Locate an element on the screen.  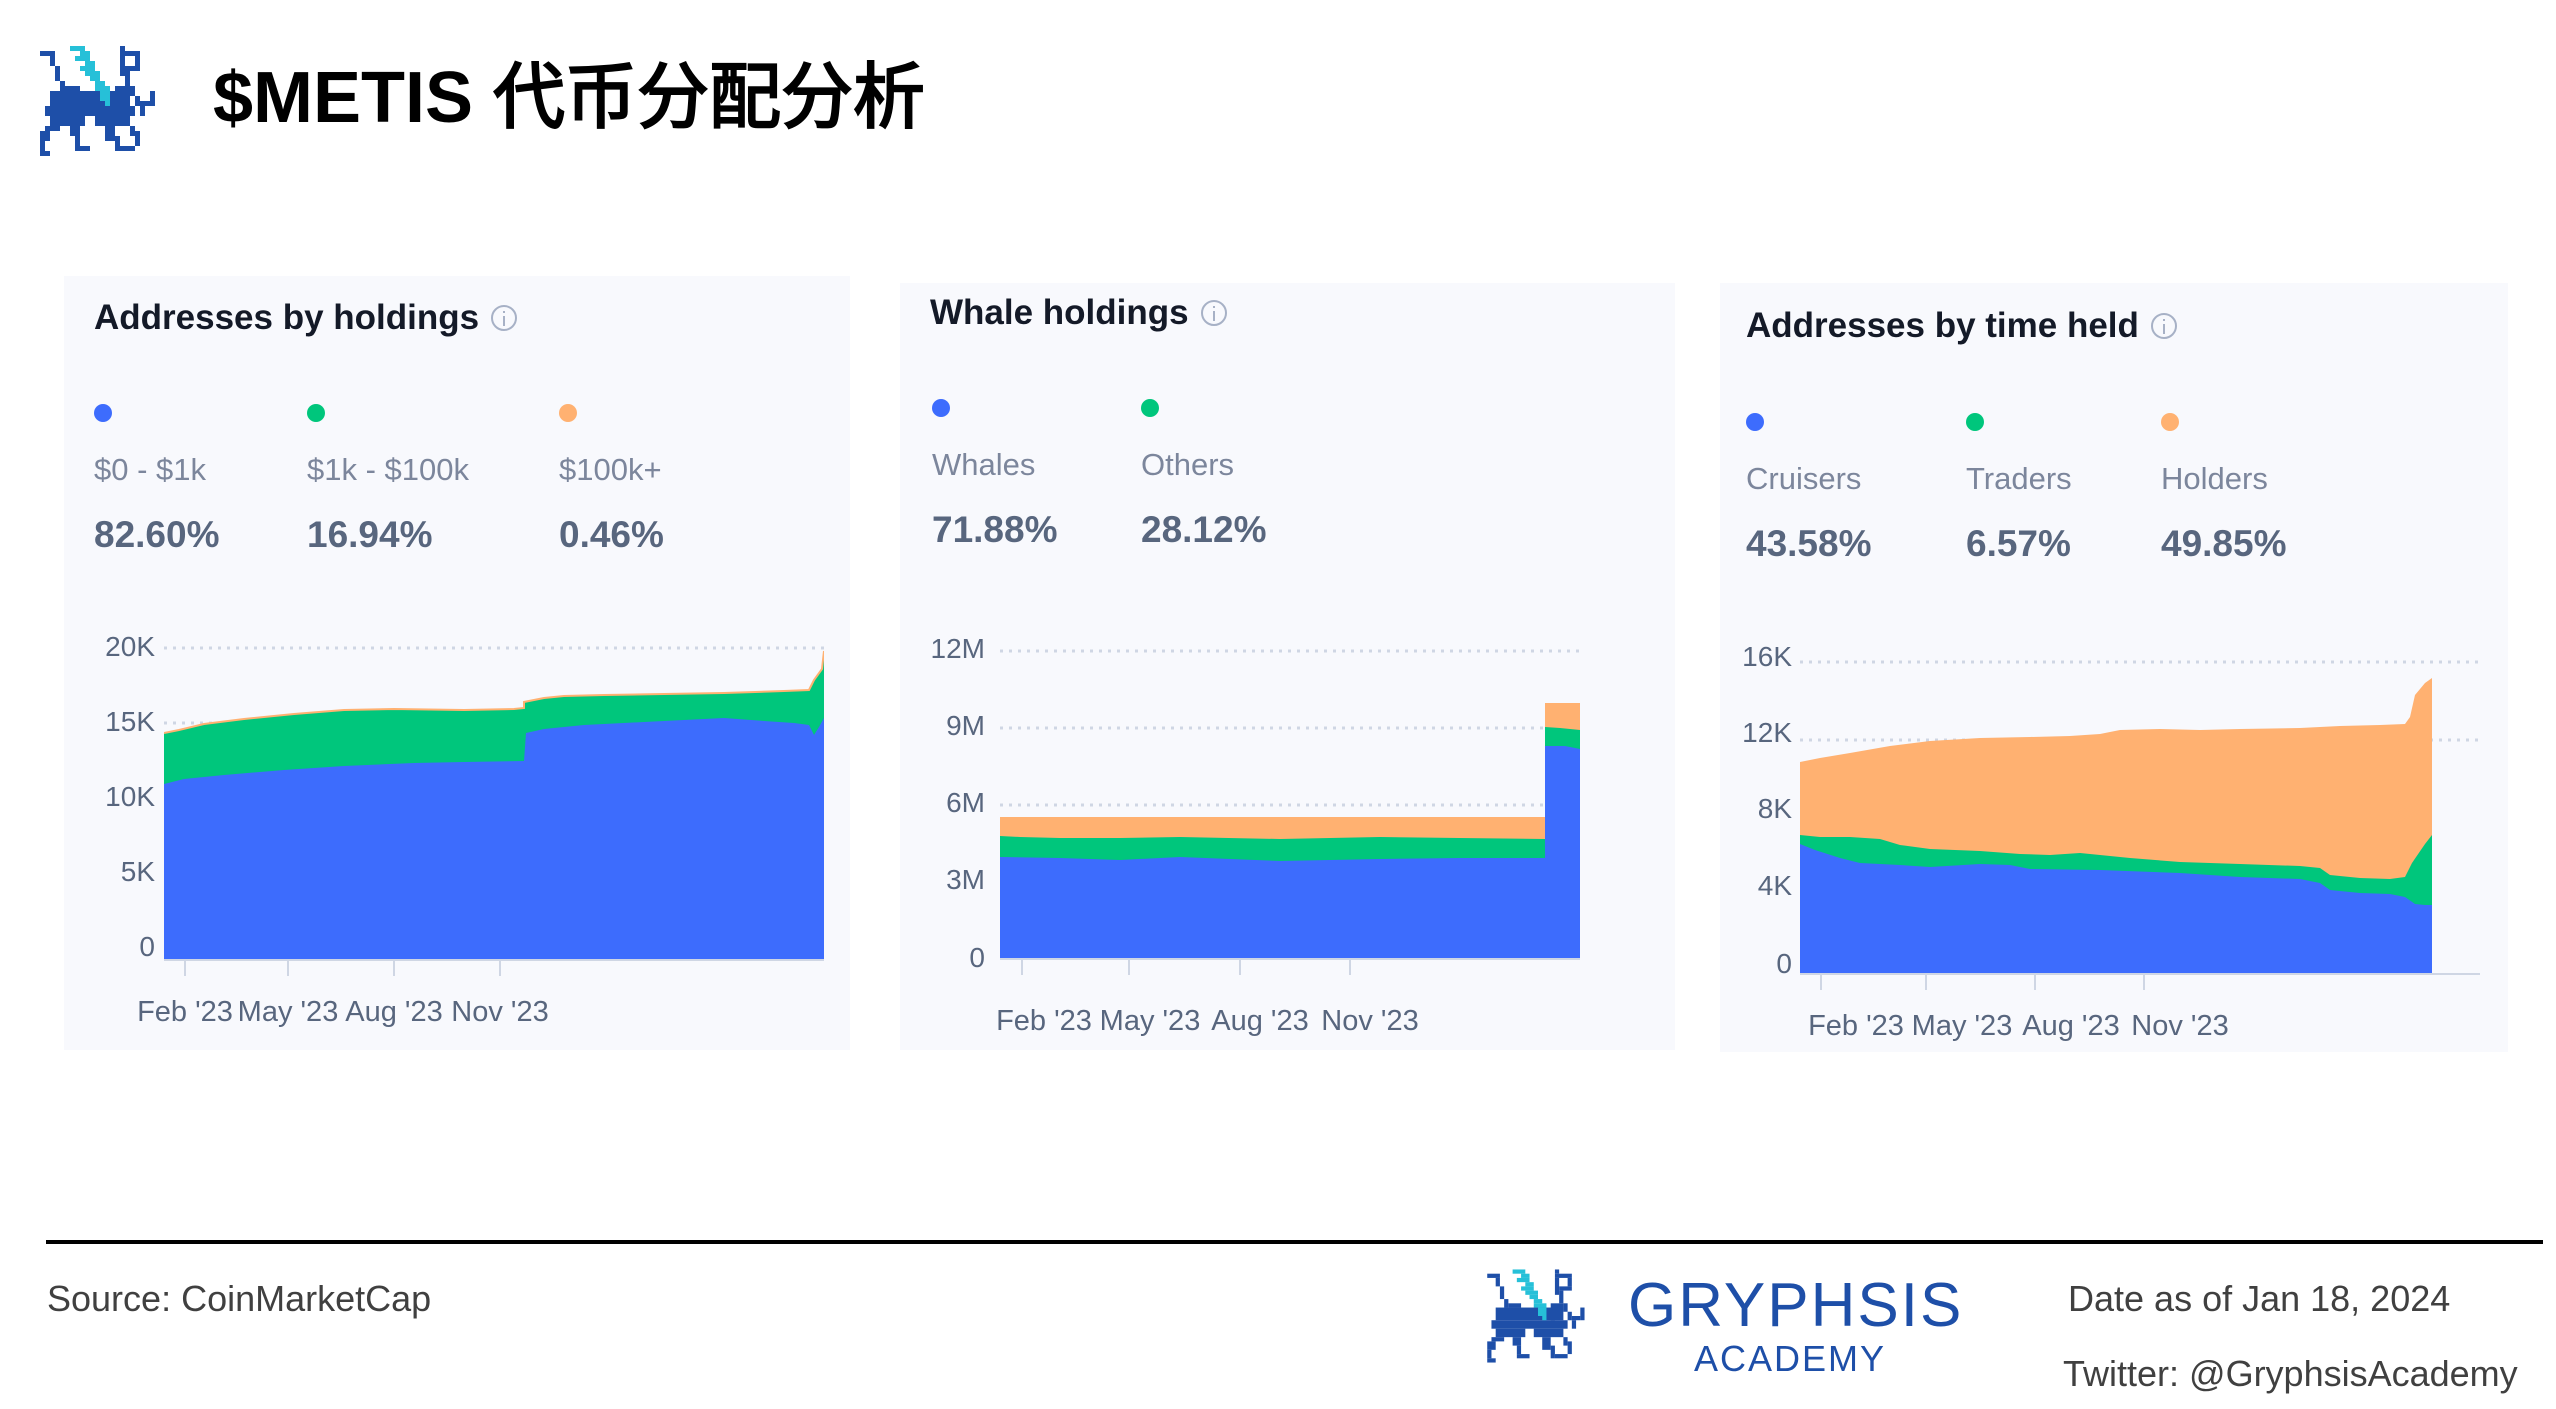
legend-value: 49.85% is located at coordinates (2224, 543).